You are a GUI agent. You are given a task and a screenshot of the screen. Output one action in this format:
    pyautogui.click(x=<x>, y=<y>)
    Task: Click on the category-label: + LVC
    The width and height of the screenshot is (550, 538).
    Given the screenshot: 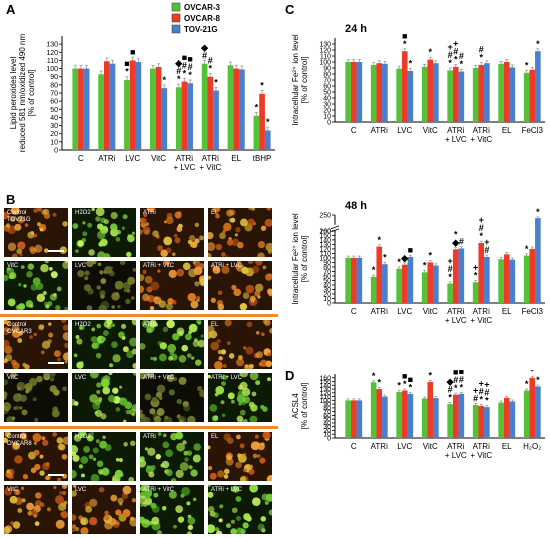 What is the action you would take?
    pyautogui.click(x=185, y=167)
    